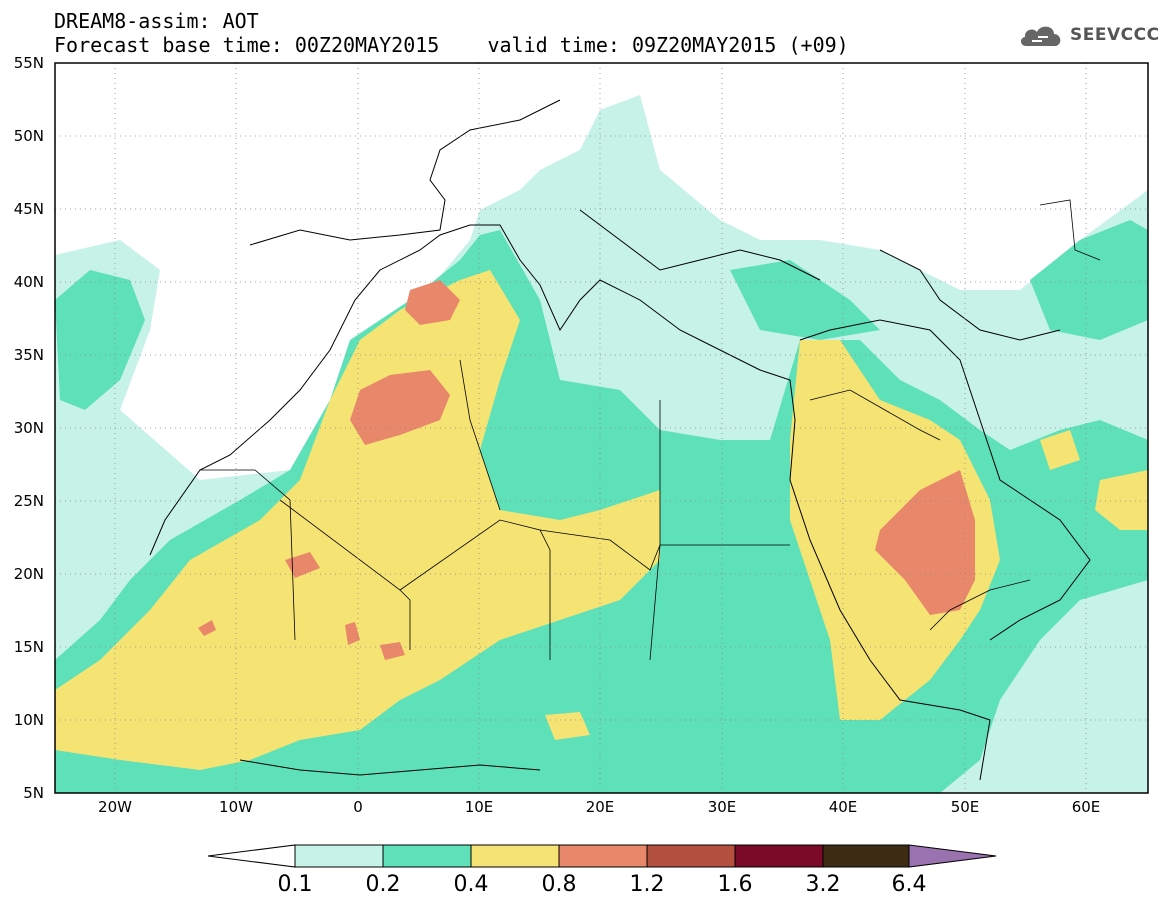 This screenshot has height=905, width=1165. I want to click on colorbar-label: 3.2, so click(823, 884).